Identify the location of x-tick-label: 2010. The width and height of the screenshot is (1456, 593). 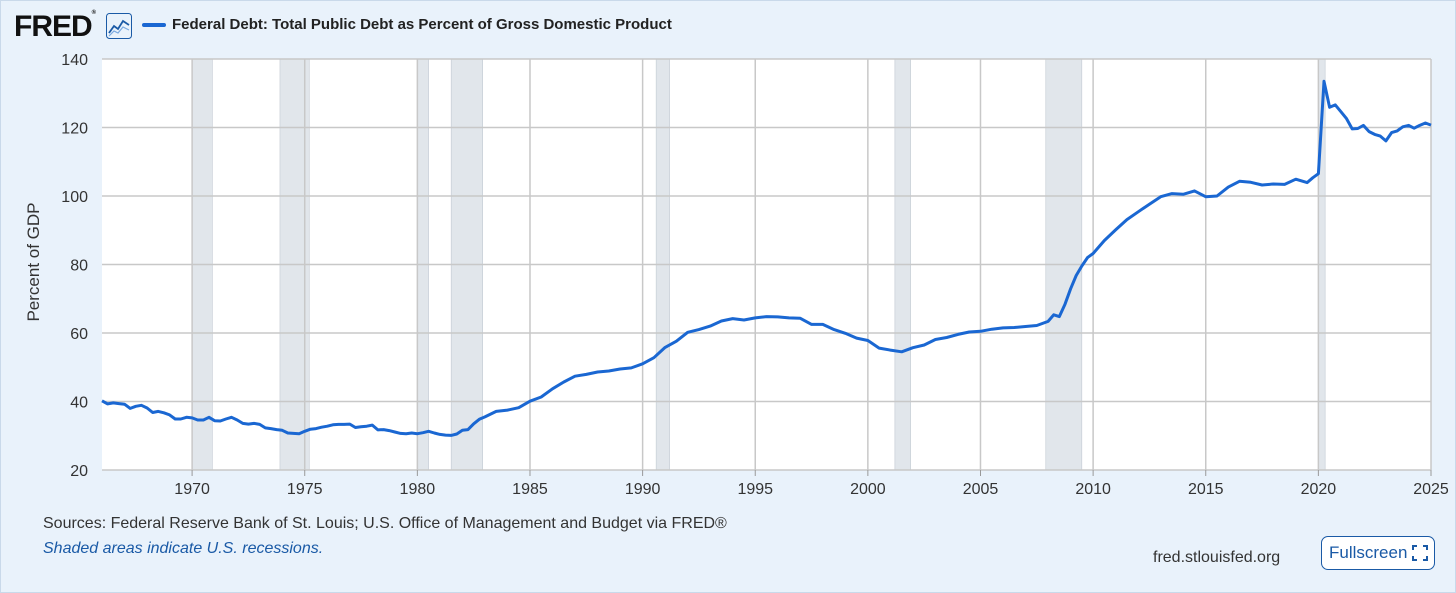
(1093, 489).